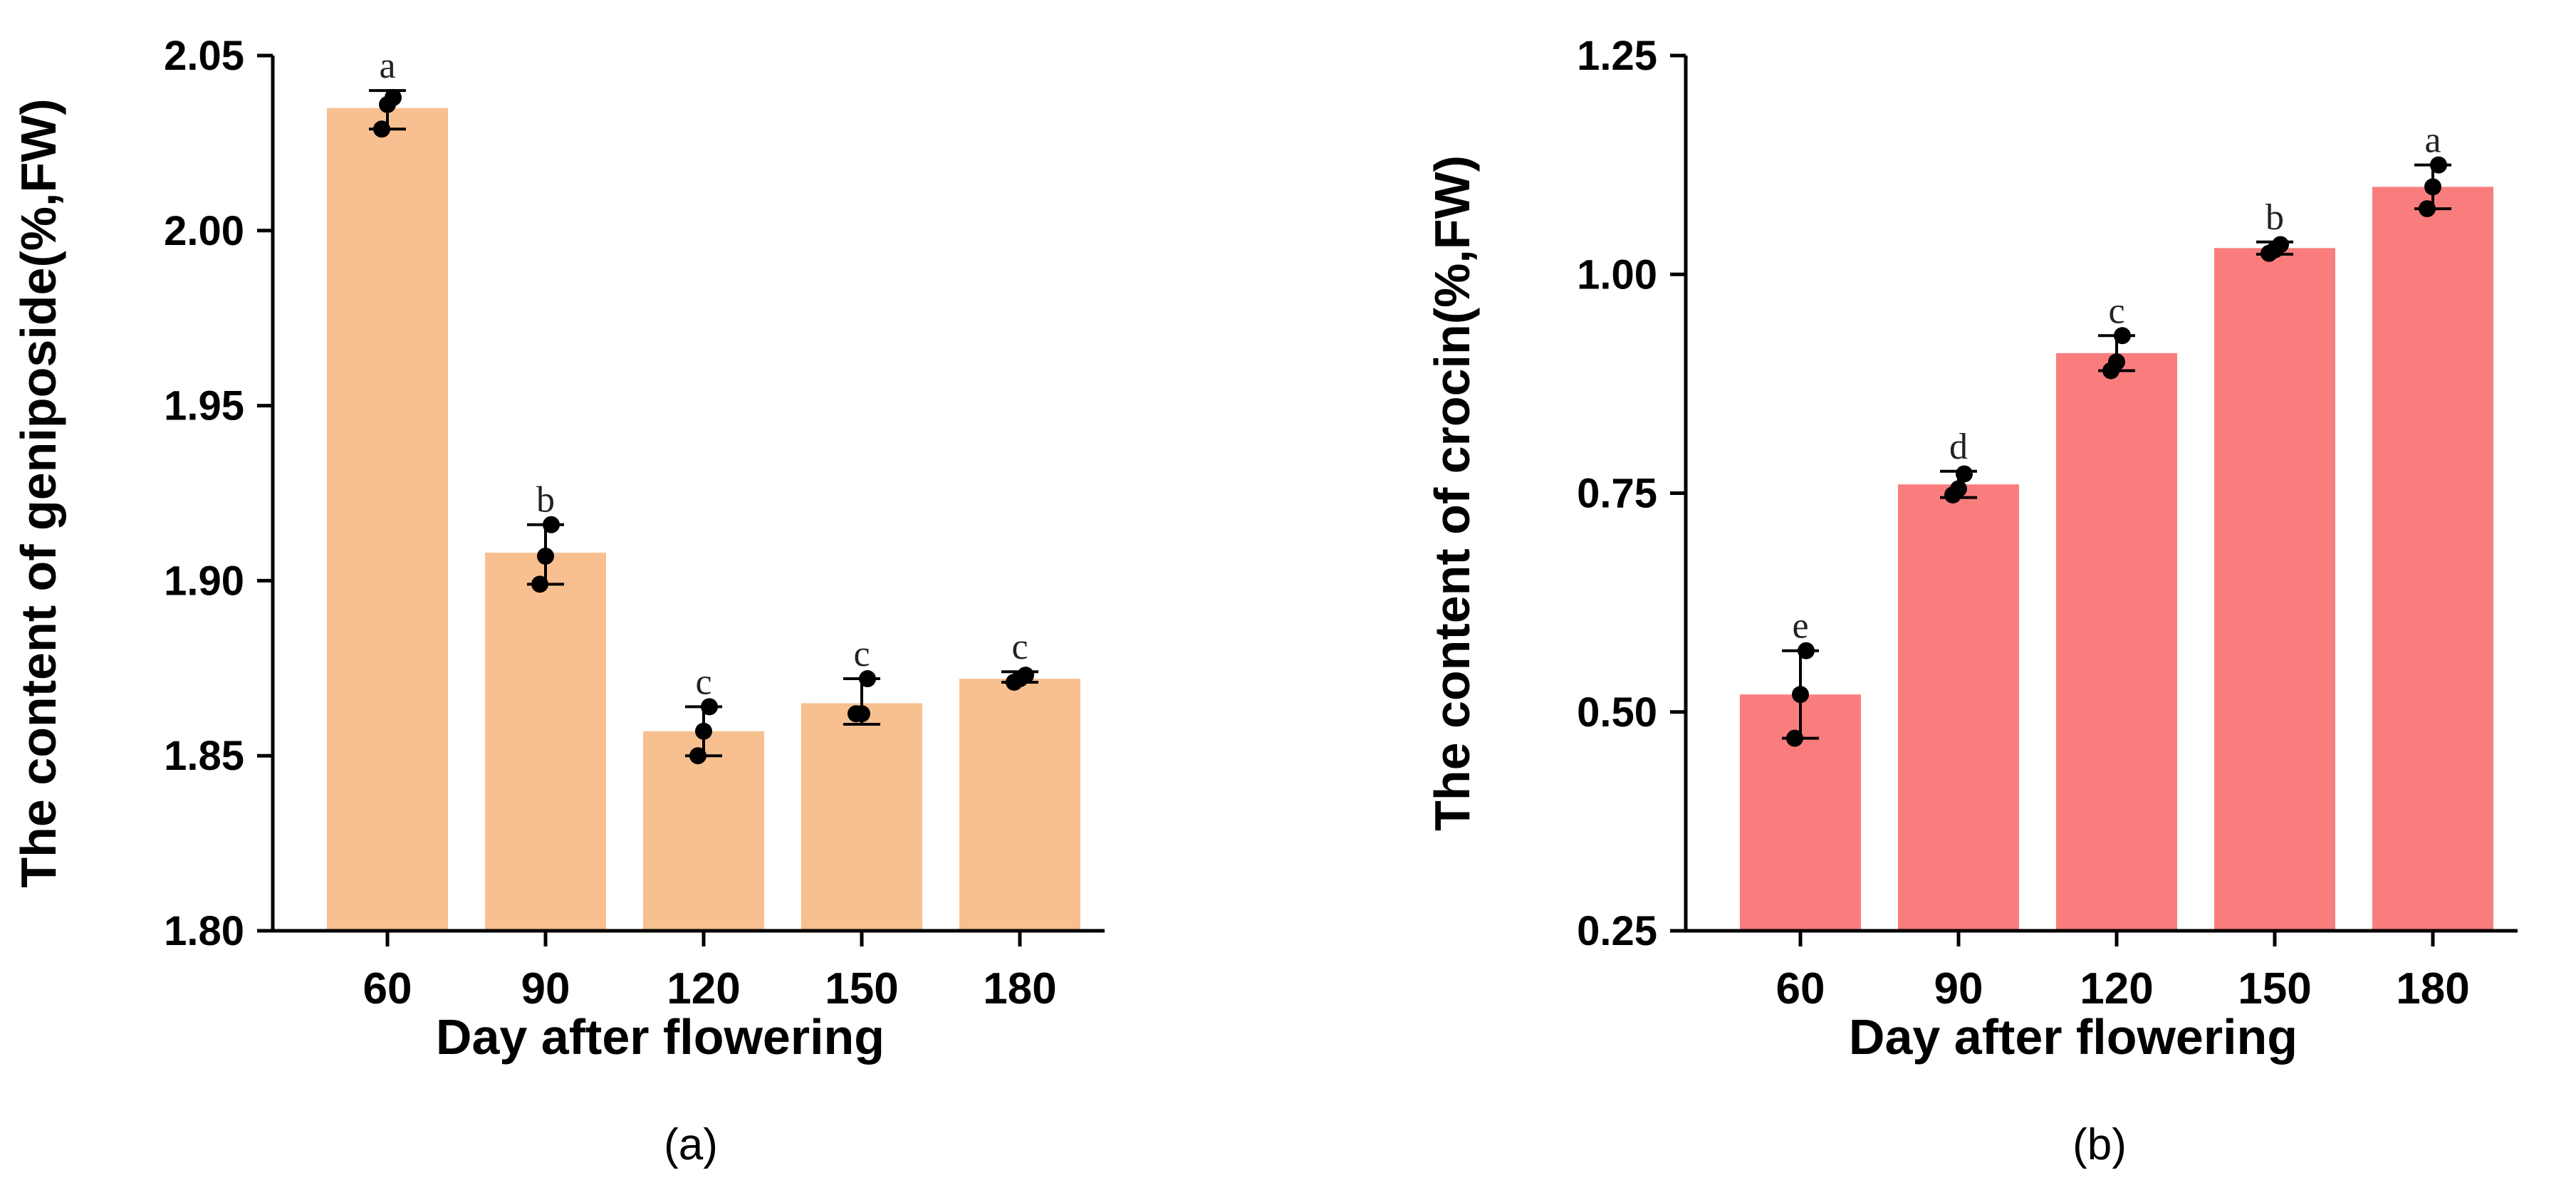 This screenshot has width=2576, height=1195. Describe the element at coordinates (1958, 447) in the screenshot. I see `significance-letter-90: d` at that location.